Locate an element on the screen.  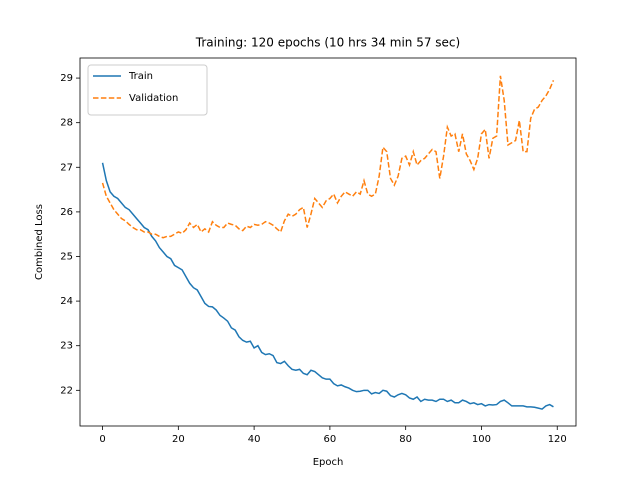
legend-box is located at coordinates (147, 90).